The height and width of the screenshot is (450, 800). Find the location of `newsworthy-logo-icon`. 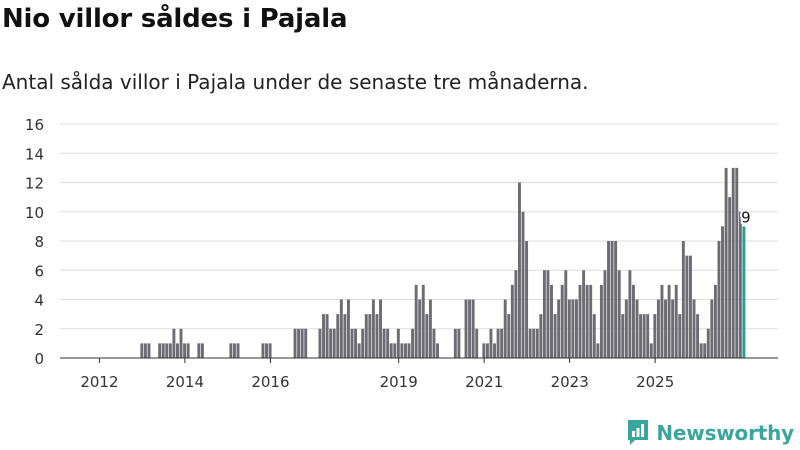

newsworthy-logo-icon is located at coordinates (638, 432).